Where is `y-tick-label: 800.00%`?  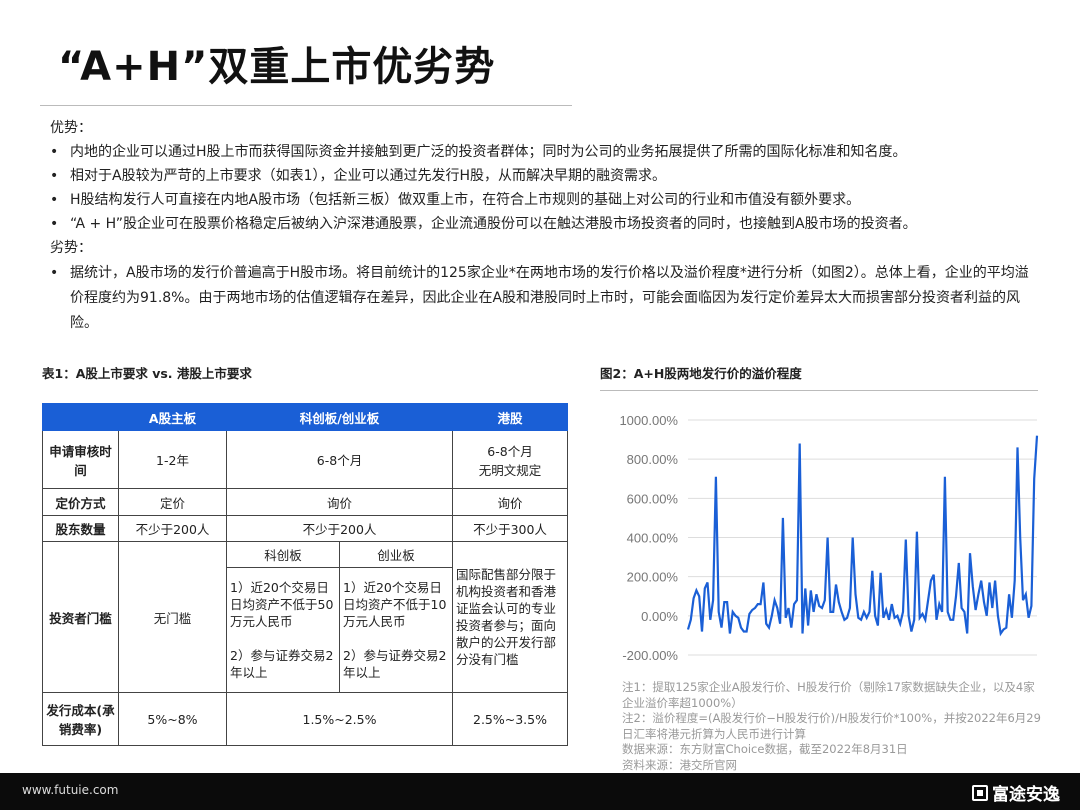 y-tick-label: 800.00% is located at coordinates (653, 459).